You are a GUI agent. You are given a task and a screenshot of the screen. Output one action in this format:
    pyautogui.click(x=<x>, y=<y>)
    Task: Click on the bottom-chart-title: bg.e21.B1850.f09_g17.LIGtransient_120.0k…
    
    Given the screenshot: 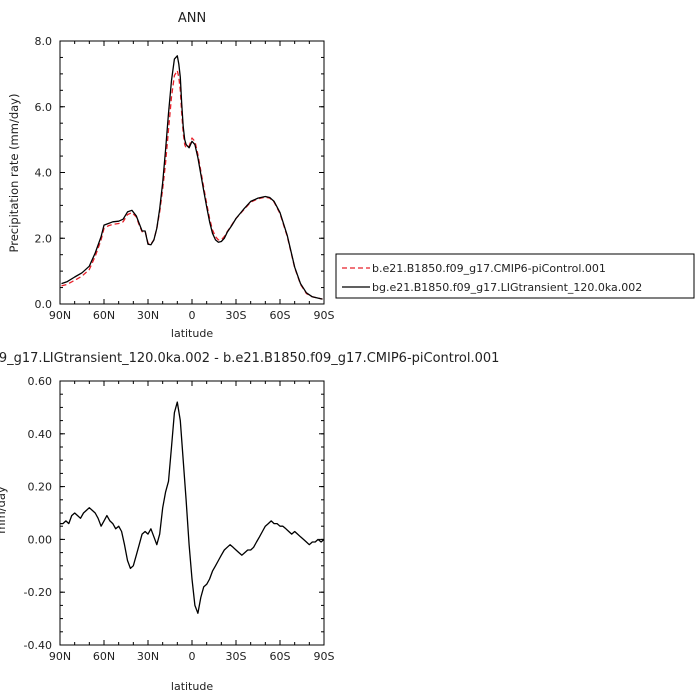 What is the action you would take?
    pyautogui.click(x=249, y=358)
    